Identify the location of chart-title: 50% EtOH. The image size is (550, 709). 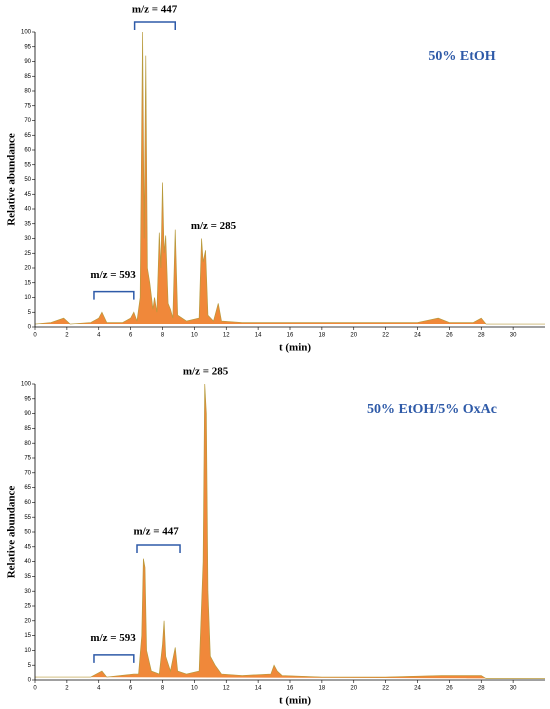
(461, 56).